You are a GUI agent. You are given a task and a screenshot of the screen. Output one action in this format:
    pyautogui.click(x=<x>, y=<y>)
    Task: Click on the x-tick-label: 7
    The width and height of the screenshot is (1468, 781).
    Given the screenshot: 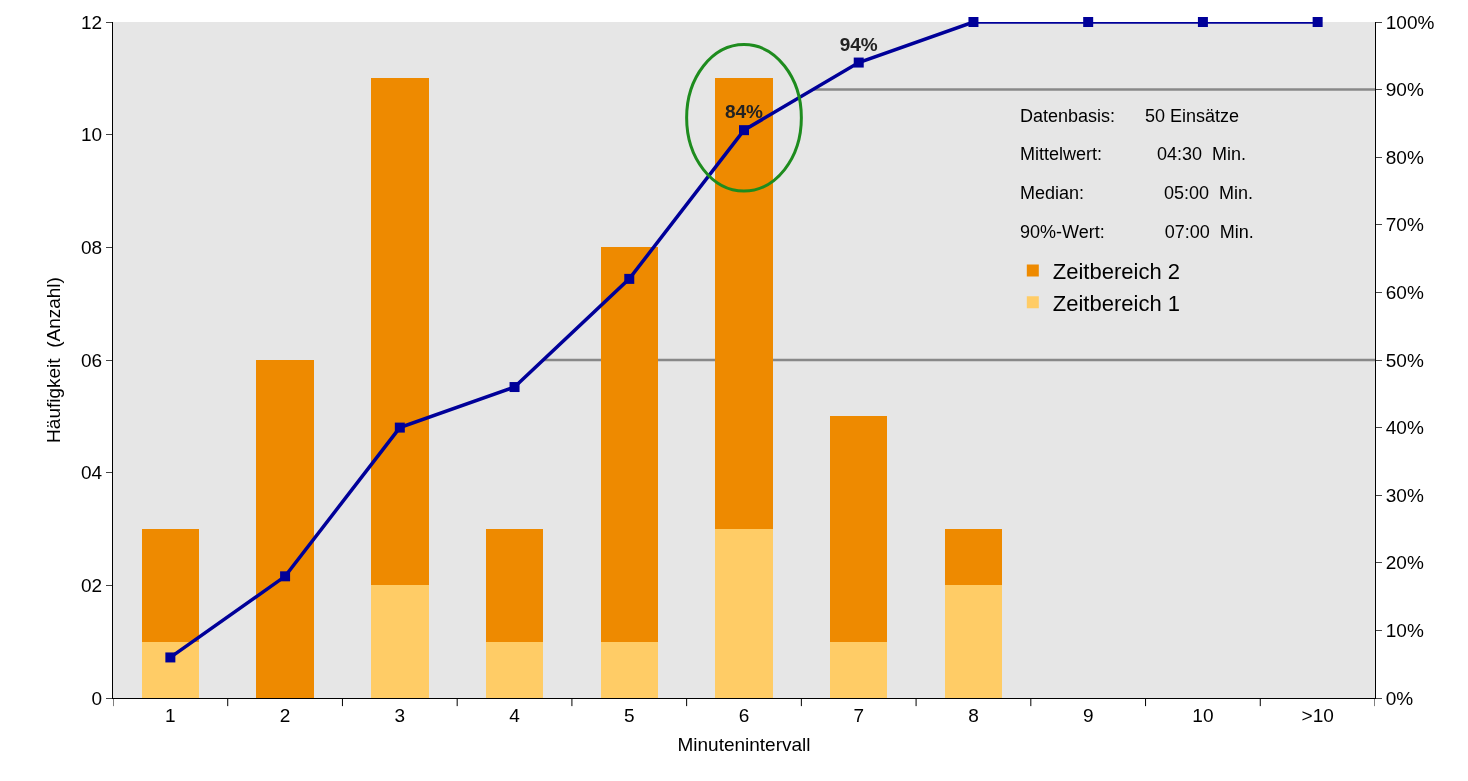 What is the action you would take?
    pyautogui.click(x=859, y=715)
    